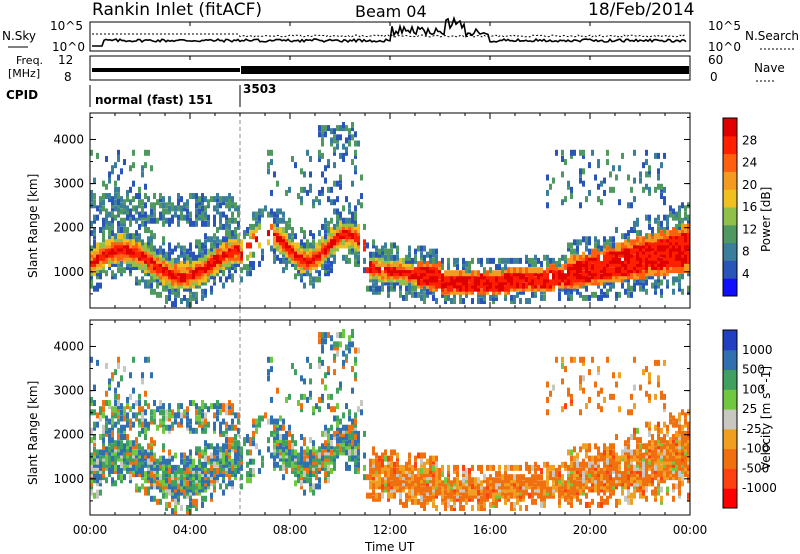 This screenshot has height=554, width=800. I want to click on power-colorbar-tick-12: 12, so click(749, 229).